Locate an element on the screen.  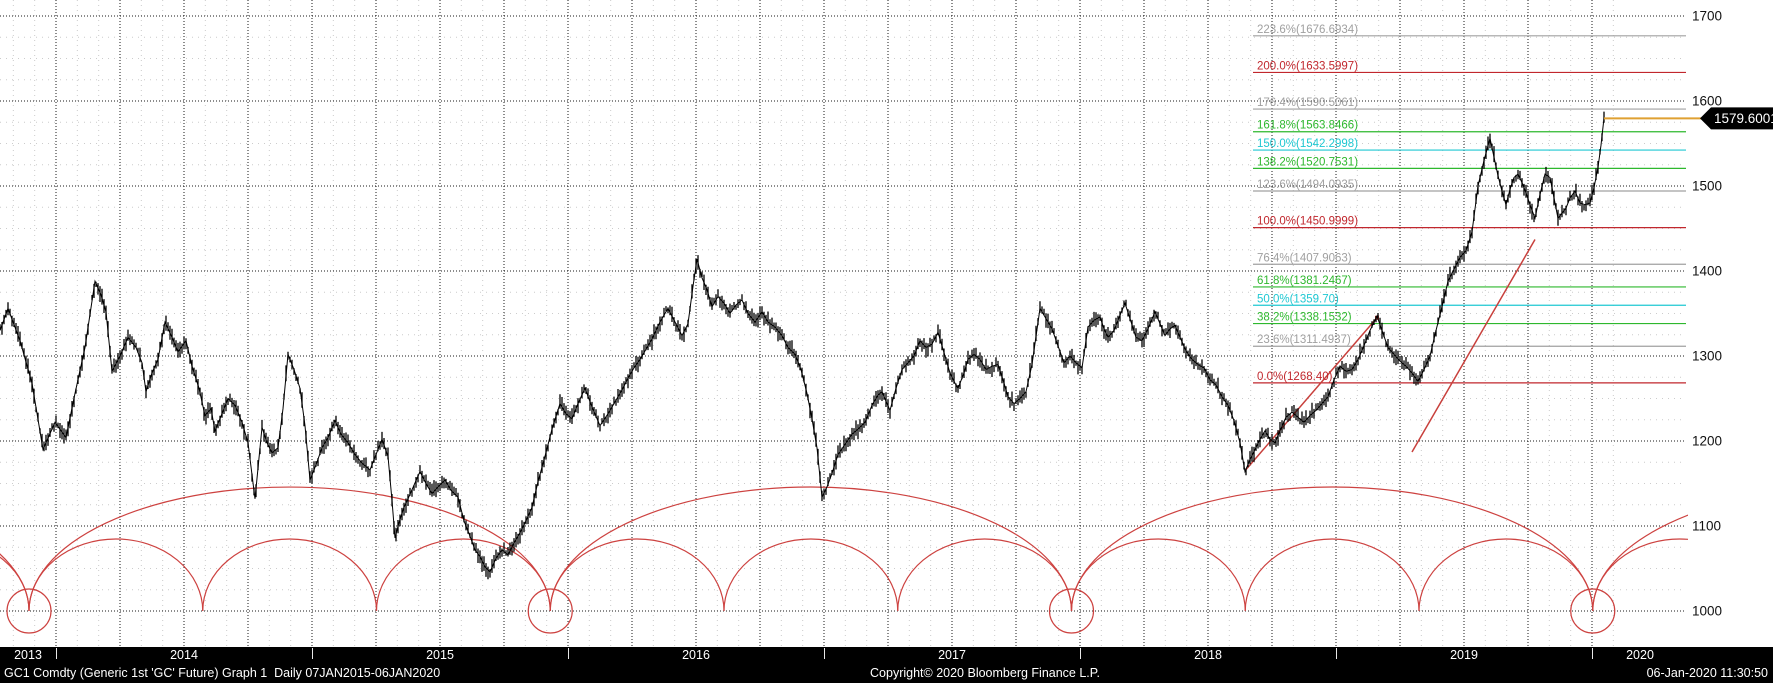
fib-level-label: 123.6%(1494.0935) is located at coordinates (1307, 185).